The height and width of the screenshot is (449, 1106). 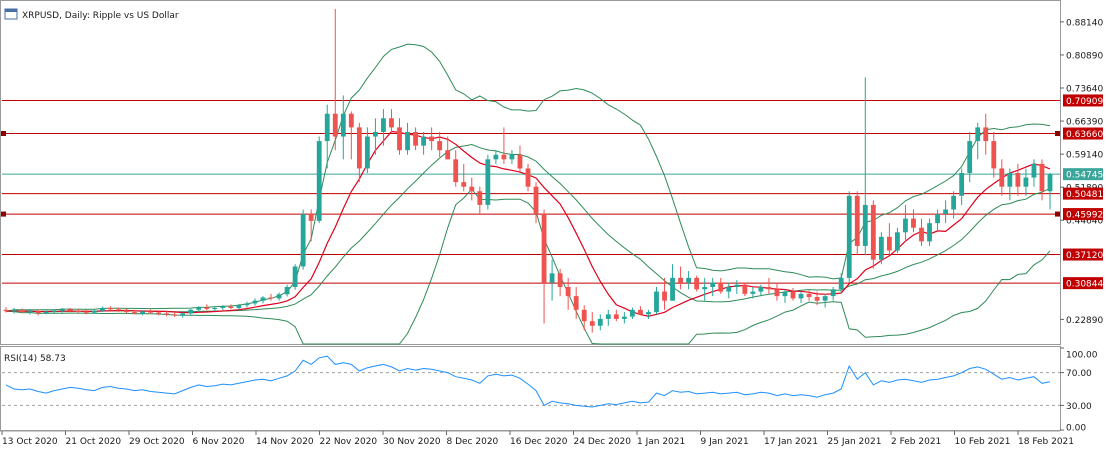 What do you see at coordinates (1084, 56) in the screenshot?
I see `price-tick-label: 0.80890` at bounding box center [1084, 56].